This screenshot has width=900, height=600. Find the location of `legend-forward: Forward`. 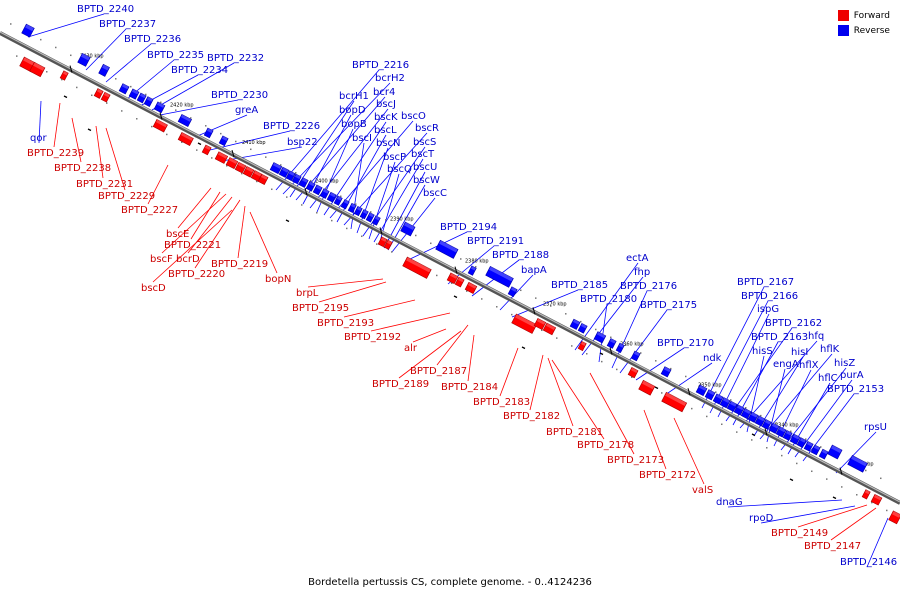

legend-forward: Forward is located at coordinates (863, 15).